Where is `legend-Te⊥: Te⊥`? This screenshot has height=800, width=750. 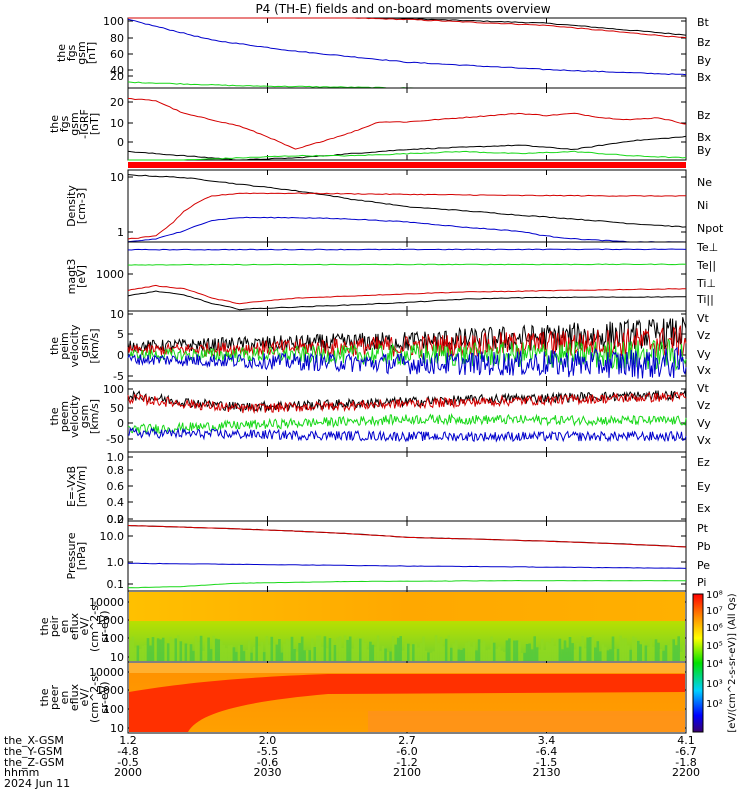 legend-Te⊥: Te⊥ is located at coordinates (707, 247).